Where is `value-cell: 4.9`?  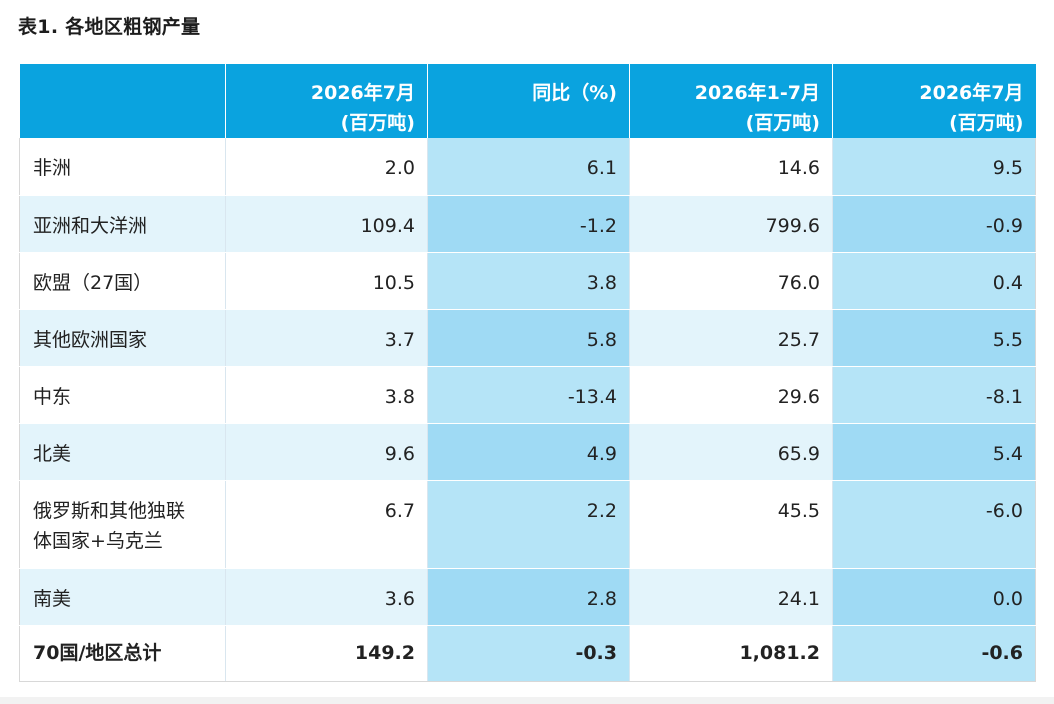 value-cell: 4.9 is located at coordinates (528, 452).